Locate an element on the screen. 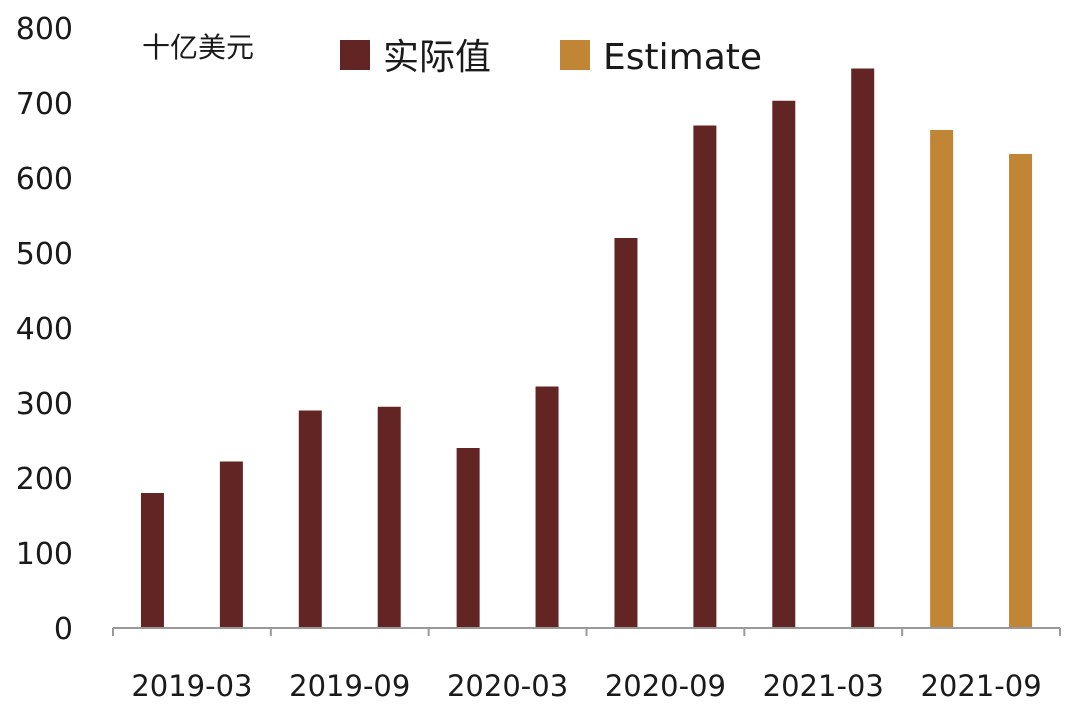 Image resolution: width=1080 pixels, height=726 pixels. y-axis-ticks: 0 100 200 300 400 500 600 700 800 is located at coordinates (44, 329).